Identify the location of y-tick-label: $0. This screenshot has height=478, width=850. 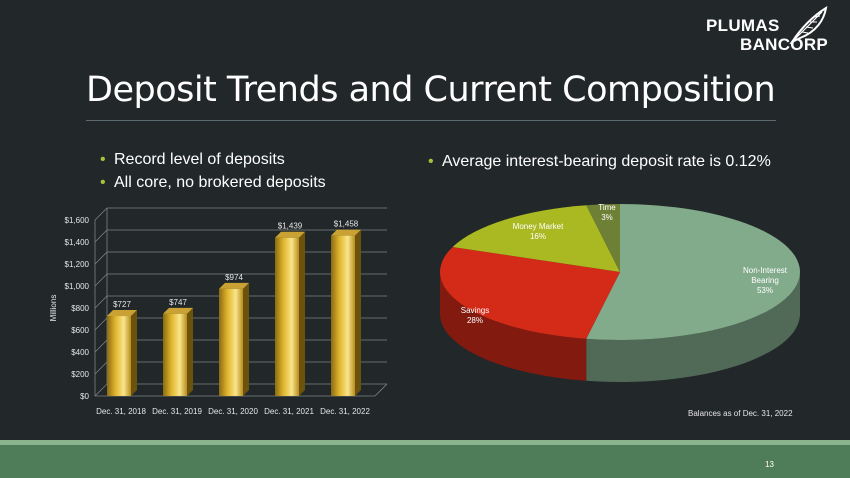
(84, 396).